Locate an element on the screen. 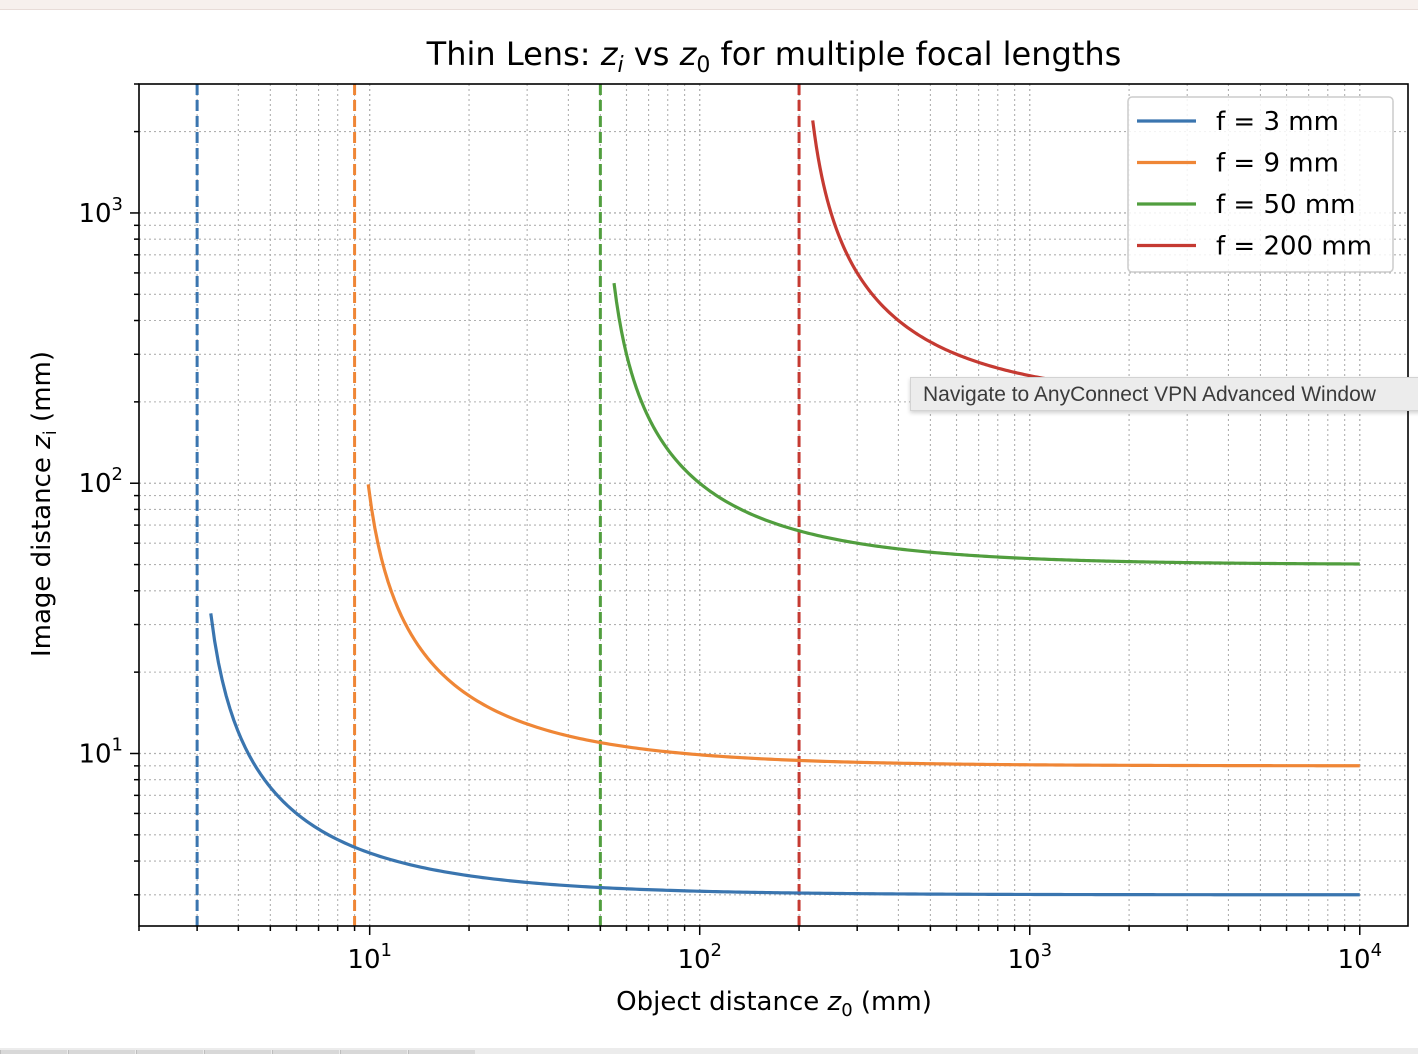 The height and width of the screenshot is (1054, 1418). x-tick-label: 10³ is located at coordinates (1029, 957).